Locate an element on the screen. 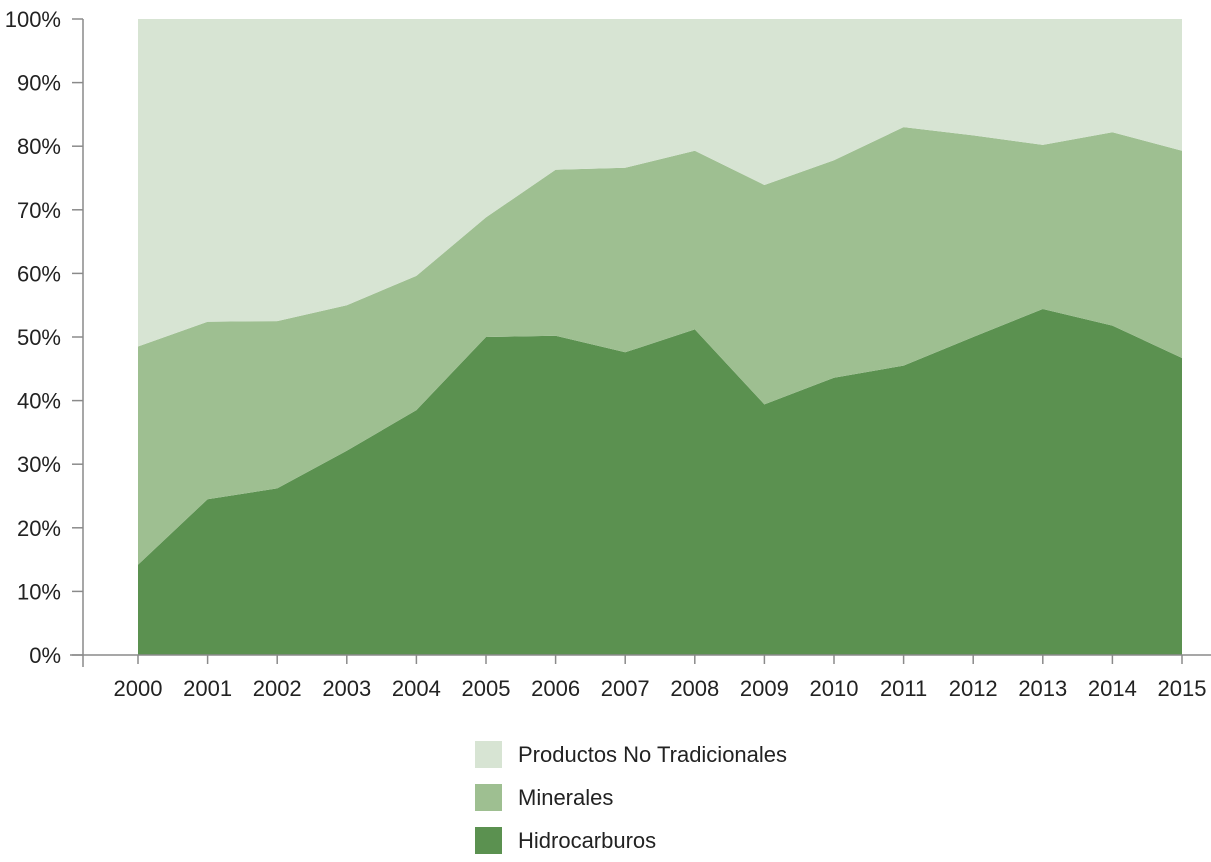 This screenshot has width=1211, height=862. legend-label: Hidrocarburos is located at coordinates (587, 840).